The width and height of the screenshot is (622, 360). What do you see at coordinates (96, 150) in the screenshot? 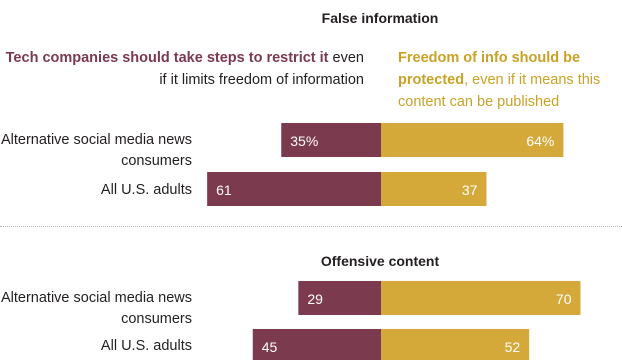
I see `row-label-alt-1: Alternative social media news consumers` at bounding box center [96, 150].